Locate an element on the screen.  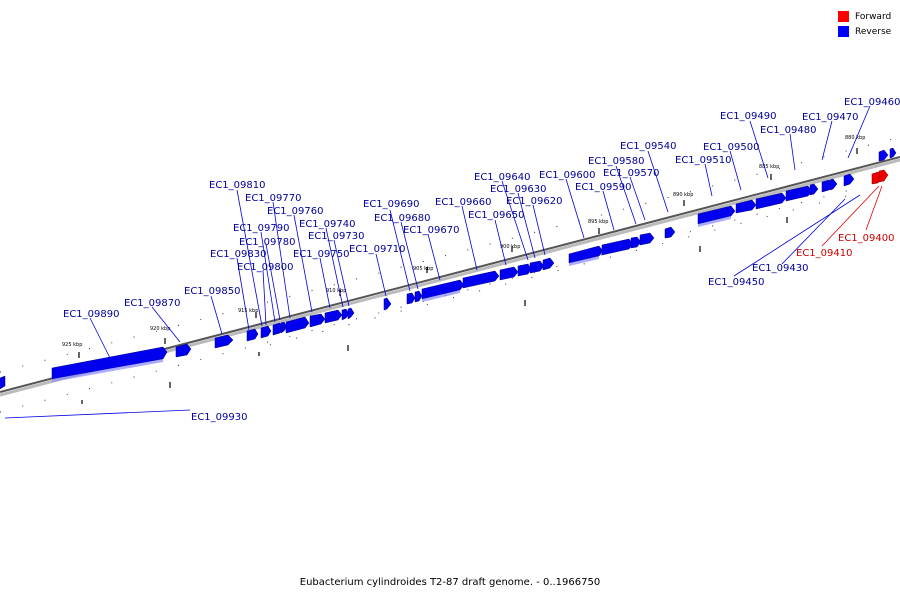
gene-label-EC1_09620: EC1_09620 is located at coordinates (534, 201).